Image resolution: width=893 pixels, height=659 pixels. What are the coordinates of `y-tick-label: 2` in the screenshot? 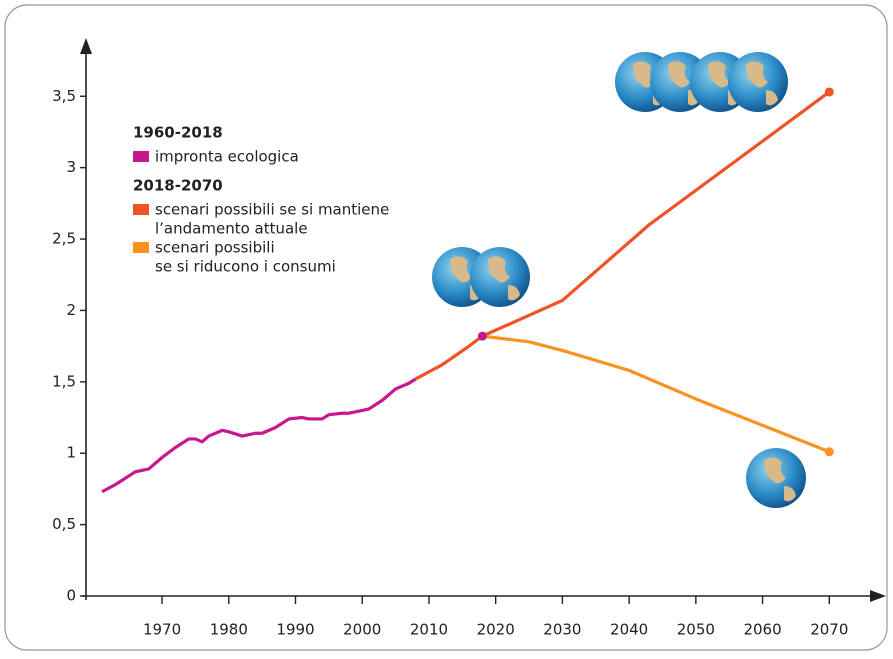 It's located at (71, 310).